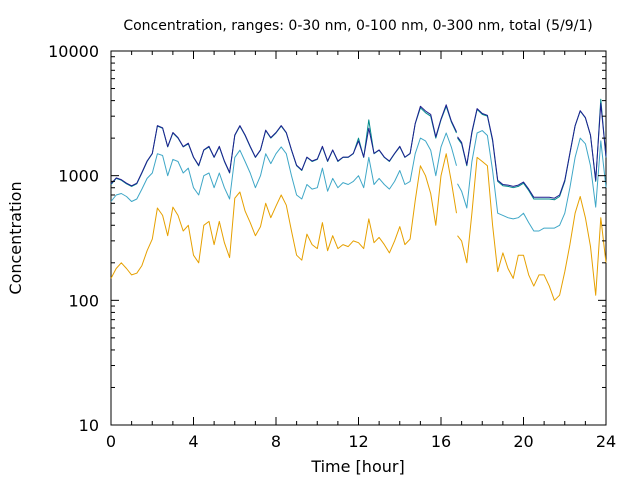 Image resolution: width=640 pixels, height=480 pixels. I want to click on x-axis-label: Time [hour], so click(357, 466).